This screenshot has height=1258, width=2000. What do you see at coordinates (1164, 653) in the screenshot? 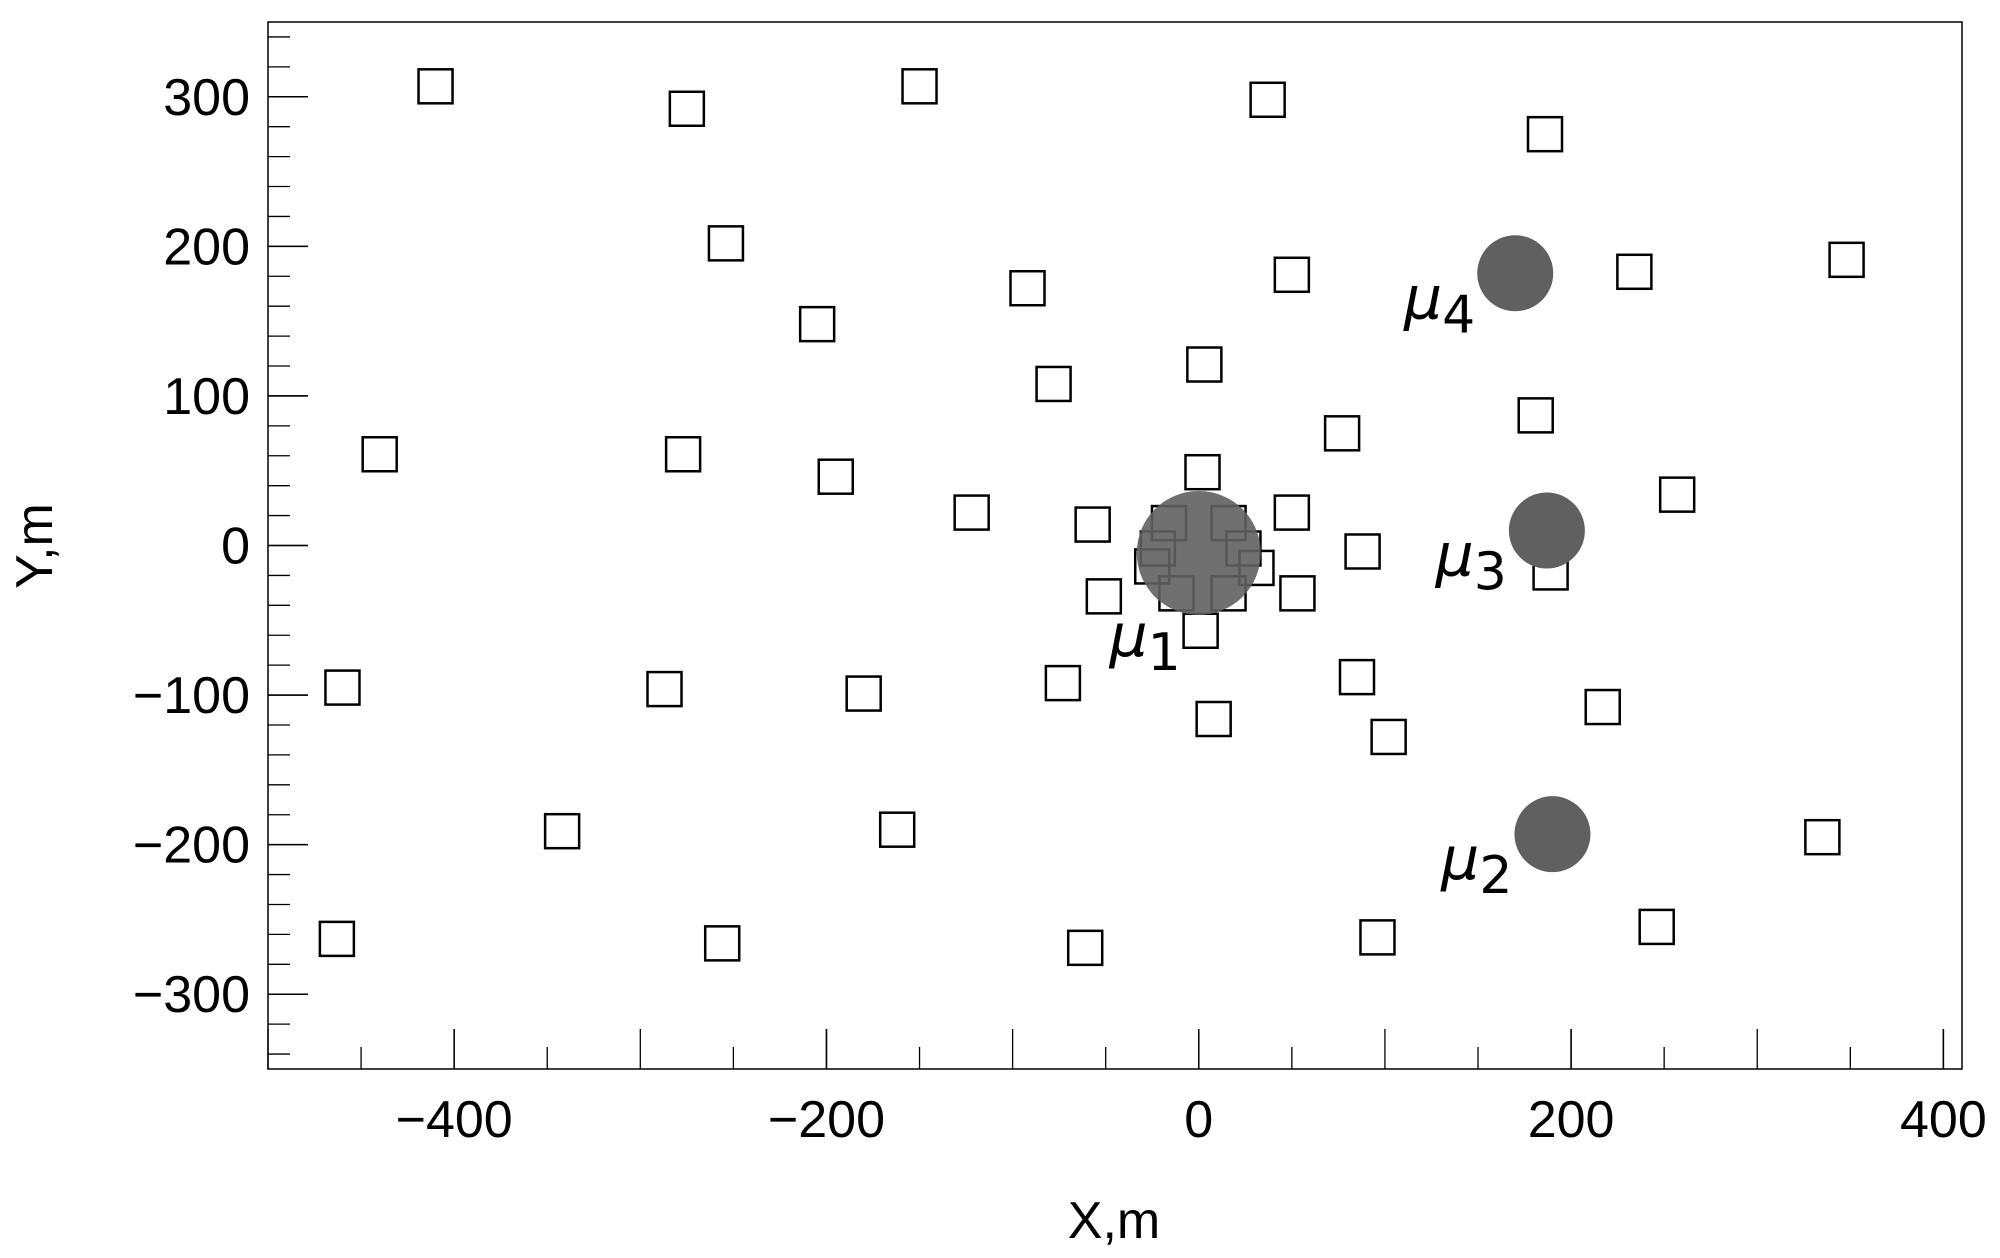
I see `label-subscript: 1` at bounding box center [1164, 653].